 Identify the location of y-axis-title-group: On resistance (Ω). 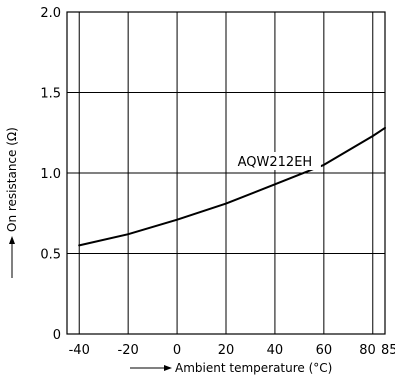
(12, 202).